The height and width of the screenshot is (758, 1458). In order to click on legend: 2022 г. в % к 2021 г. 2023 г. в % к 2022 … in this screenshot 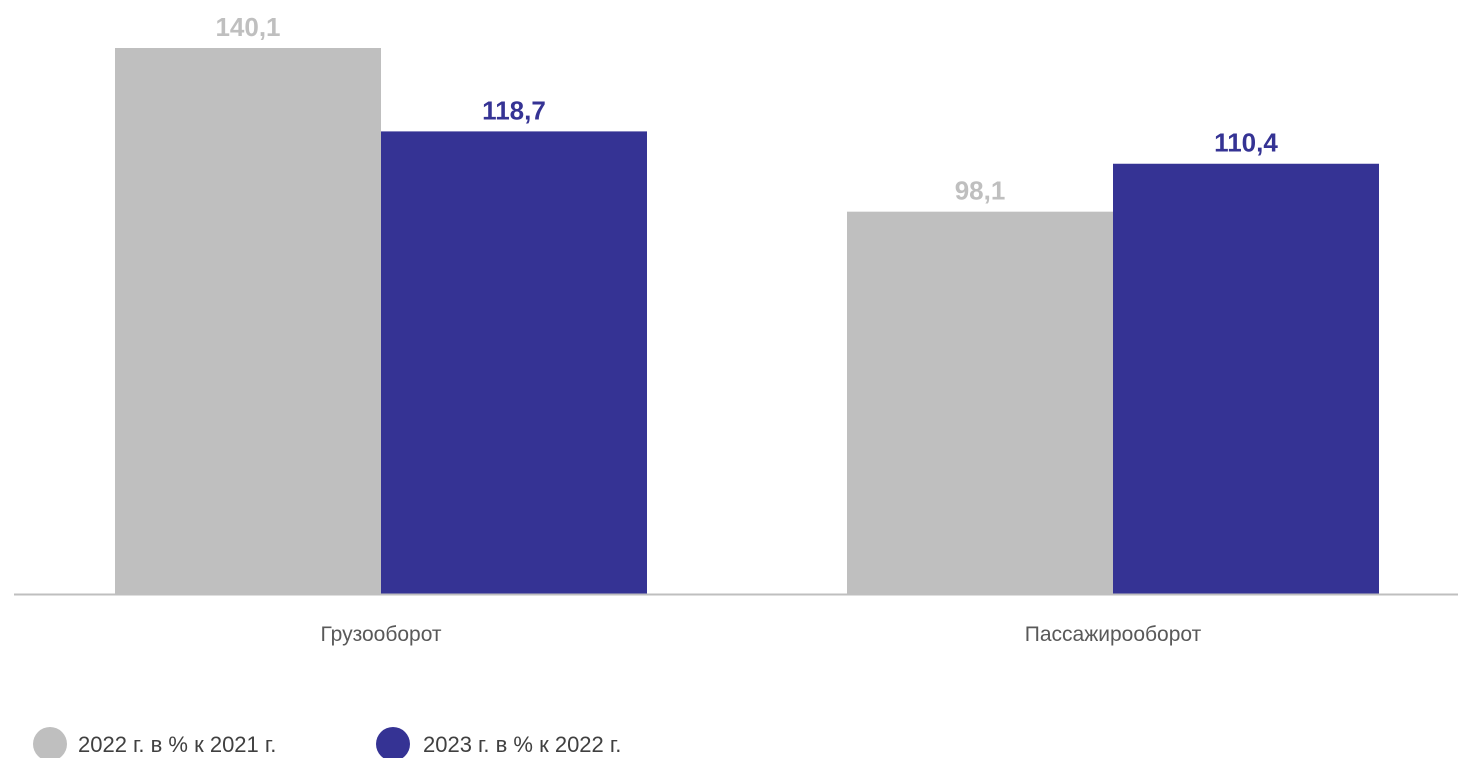, I will do `click(327, 742)`.